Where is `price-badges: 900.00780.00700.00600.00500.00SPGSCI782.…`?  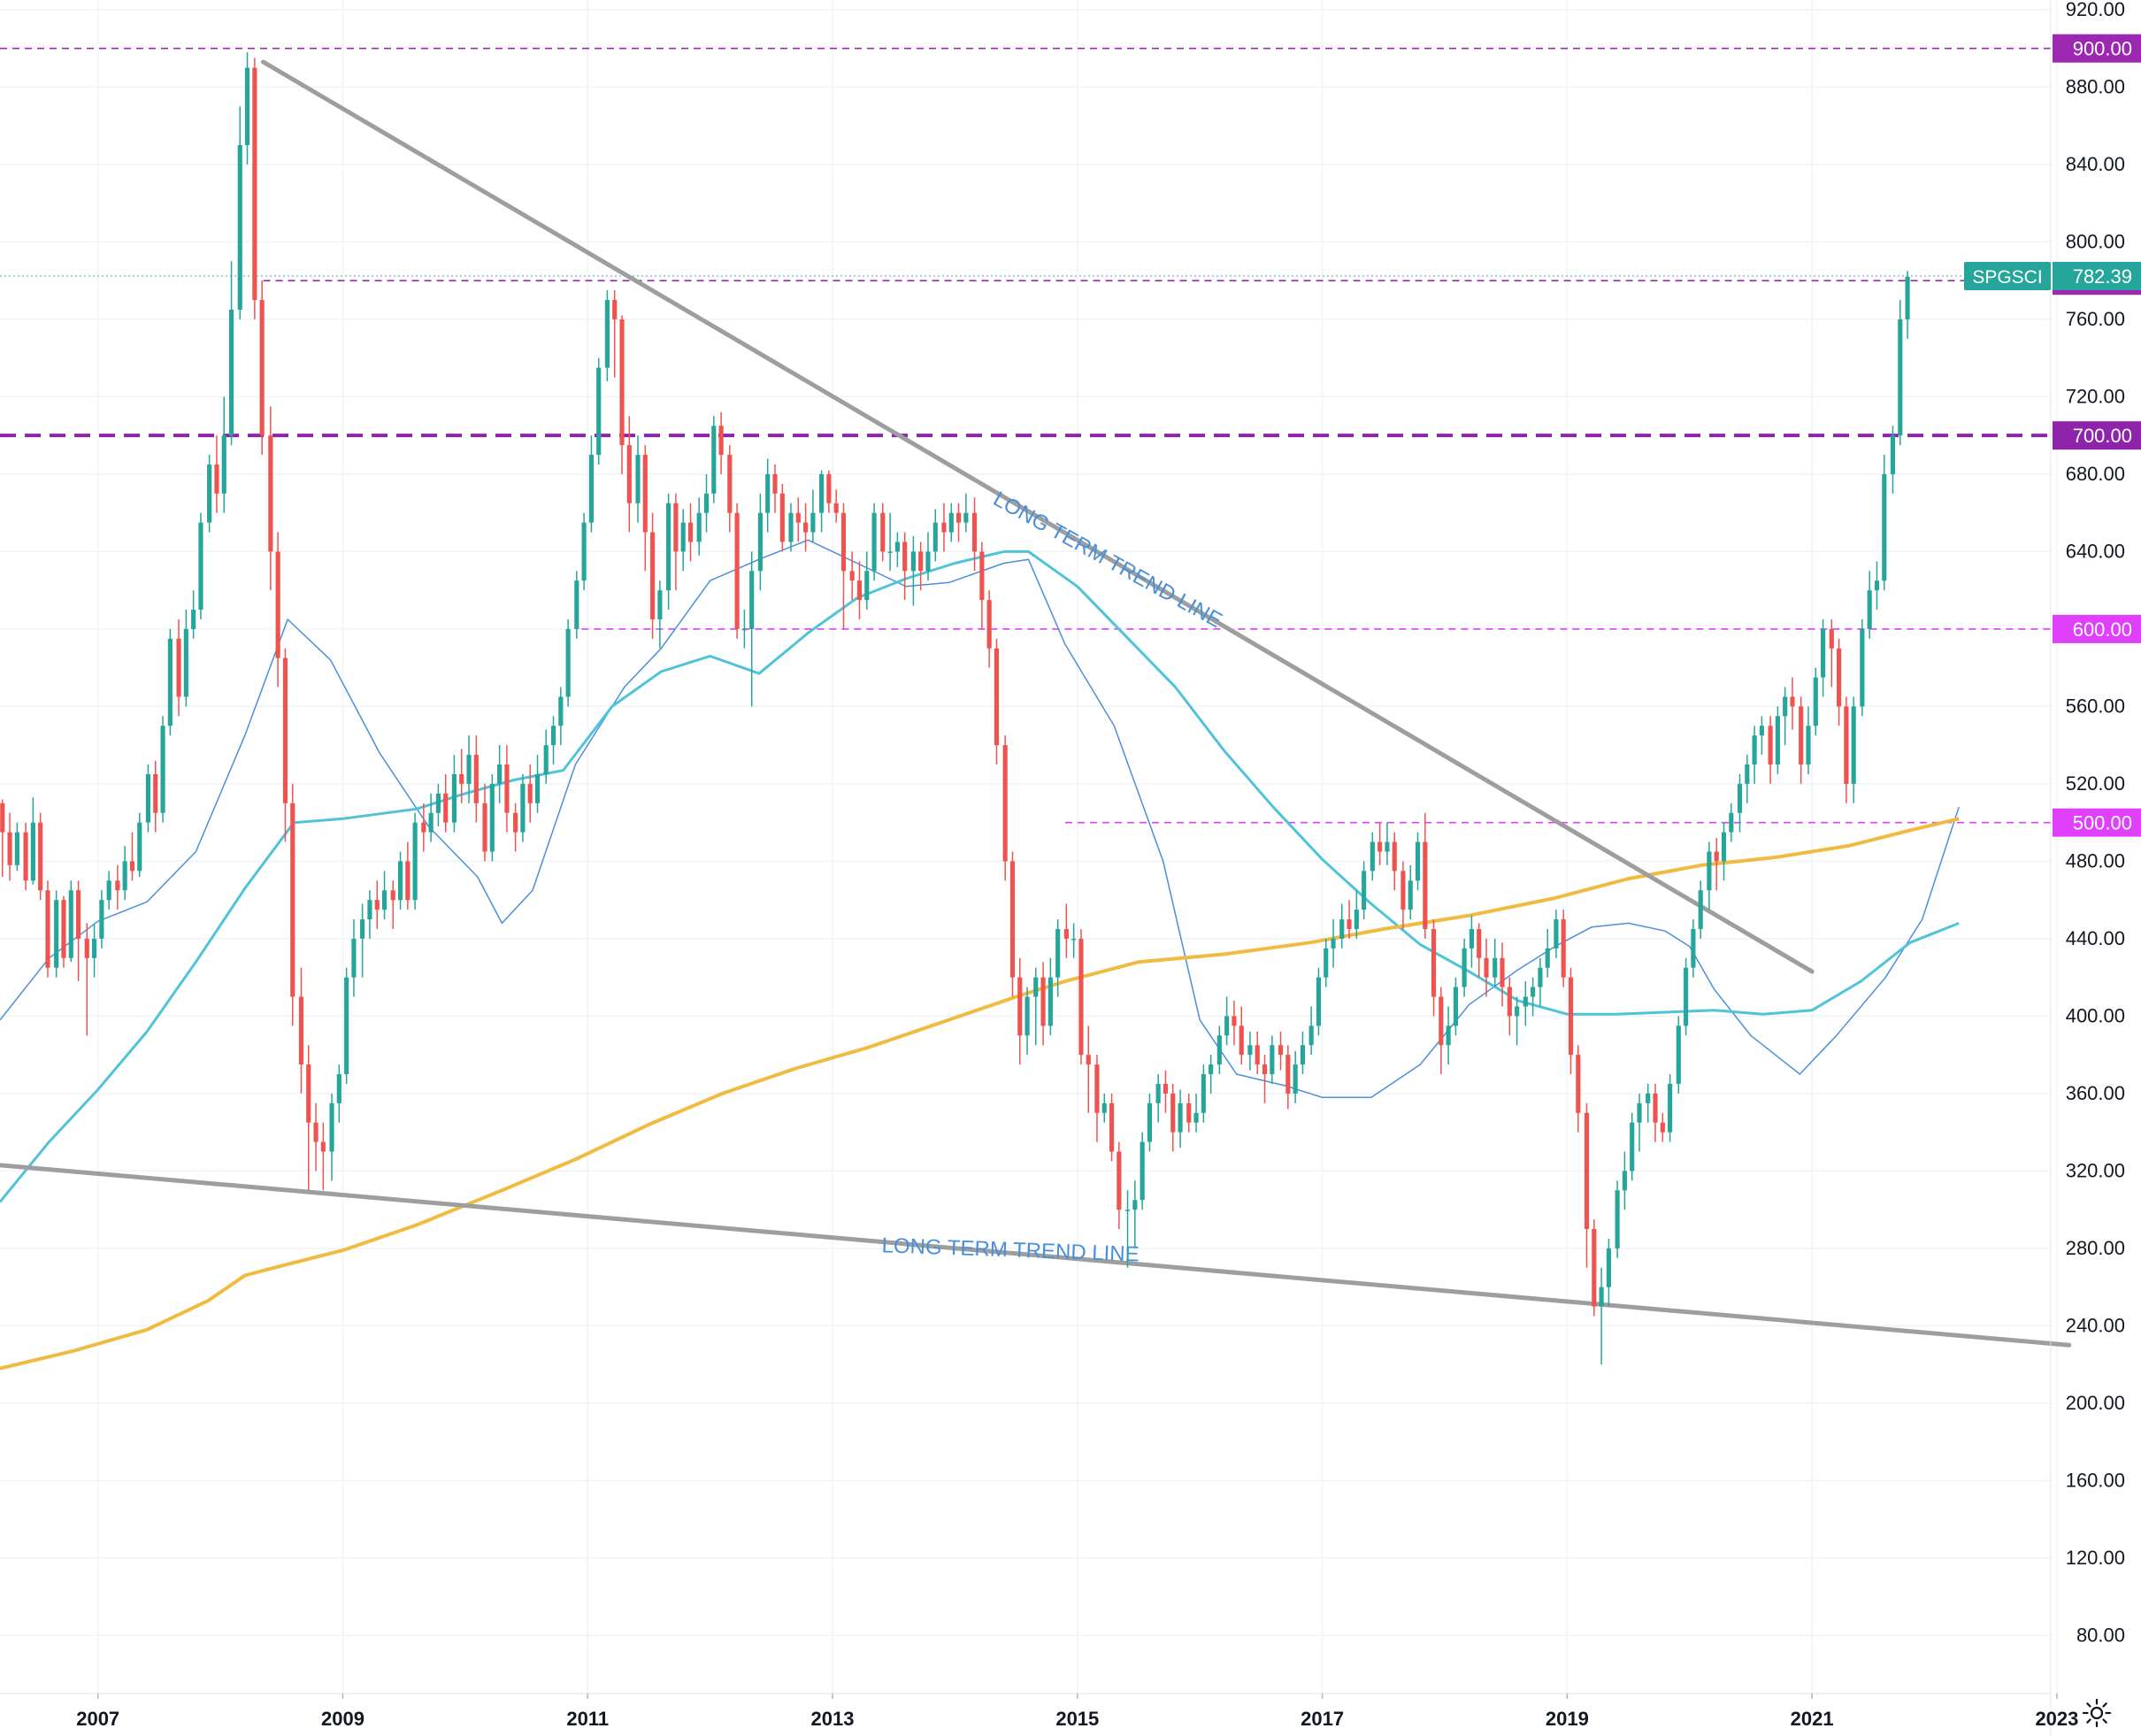 price-badges: 900.00780.00700.00600.00500.00SPGSCI782.… is located at coordinates (2052, 436).